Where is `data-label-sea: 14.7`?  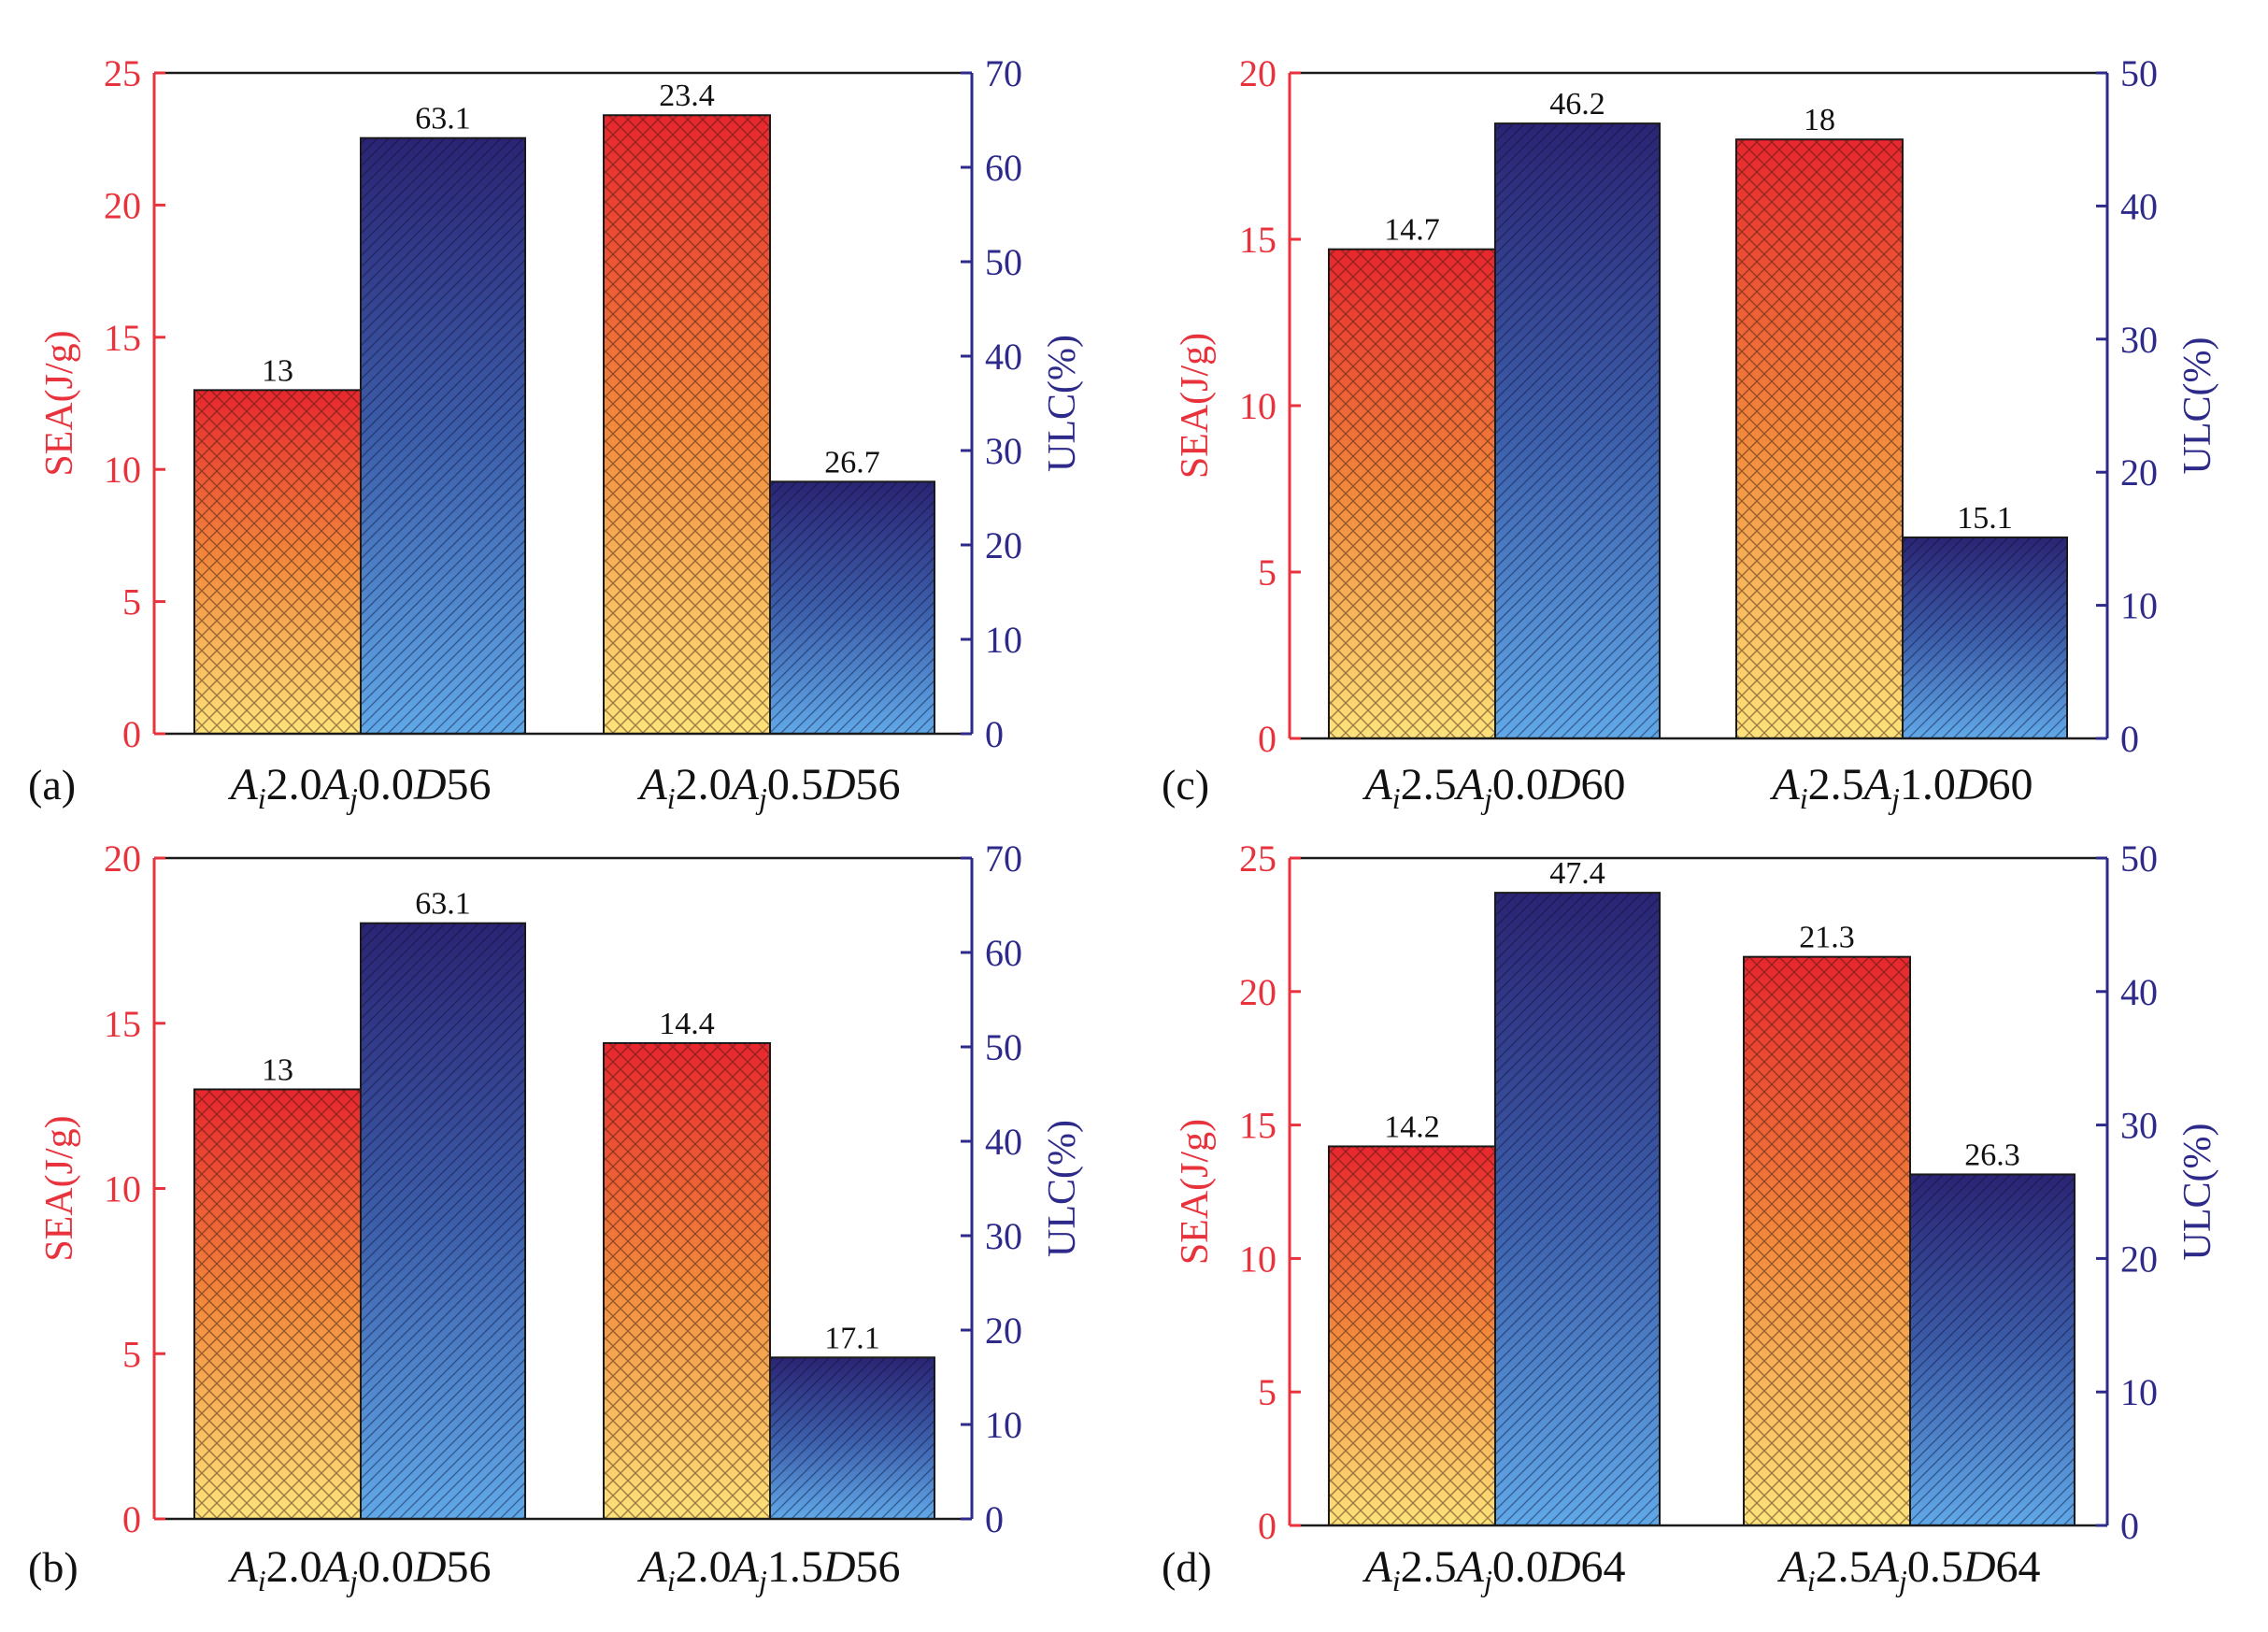
data-label-sea: 14.7 is located at coordinates (1412, 230).